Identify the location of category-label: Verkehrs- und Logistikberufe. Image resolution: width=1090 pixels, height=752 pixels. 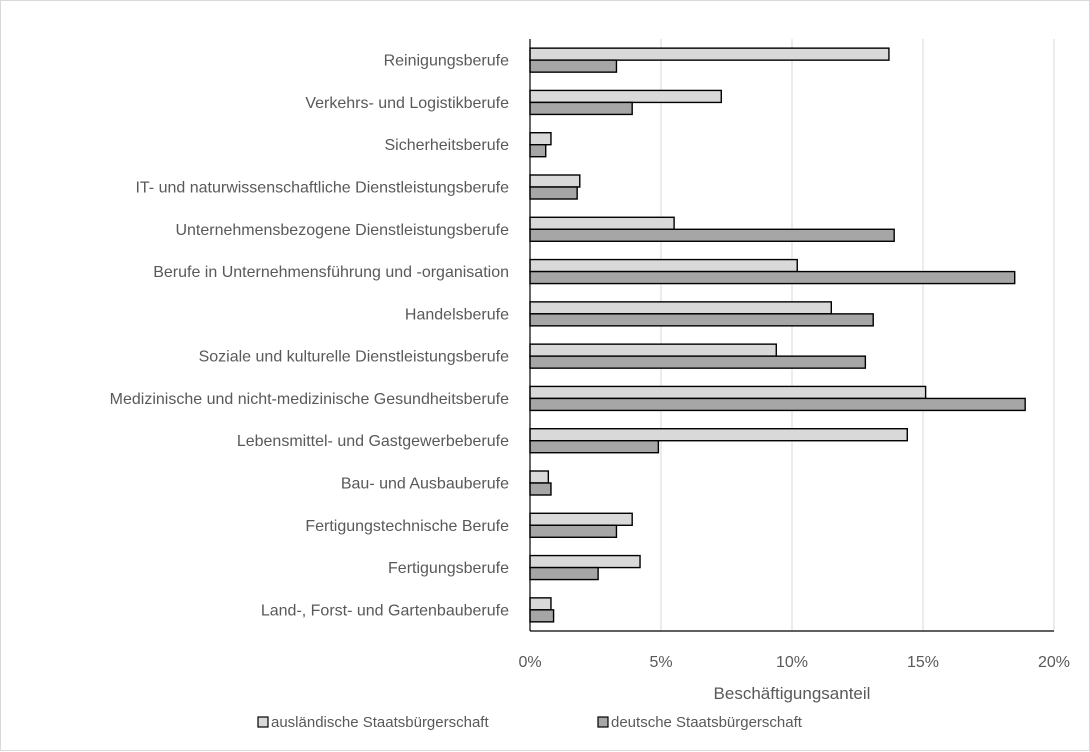
(407, 103).